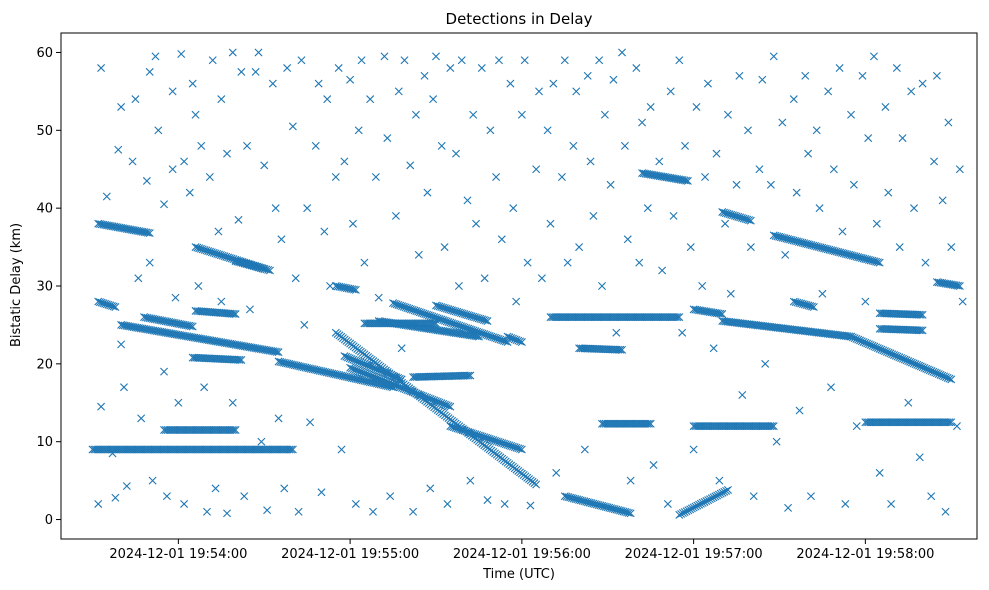  I want to click on x-tick-label: 2024-12-01 19:56:00, so click(522, 554).